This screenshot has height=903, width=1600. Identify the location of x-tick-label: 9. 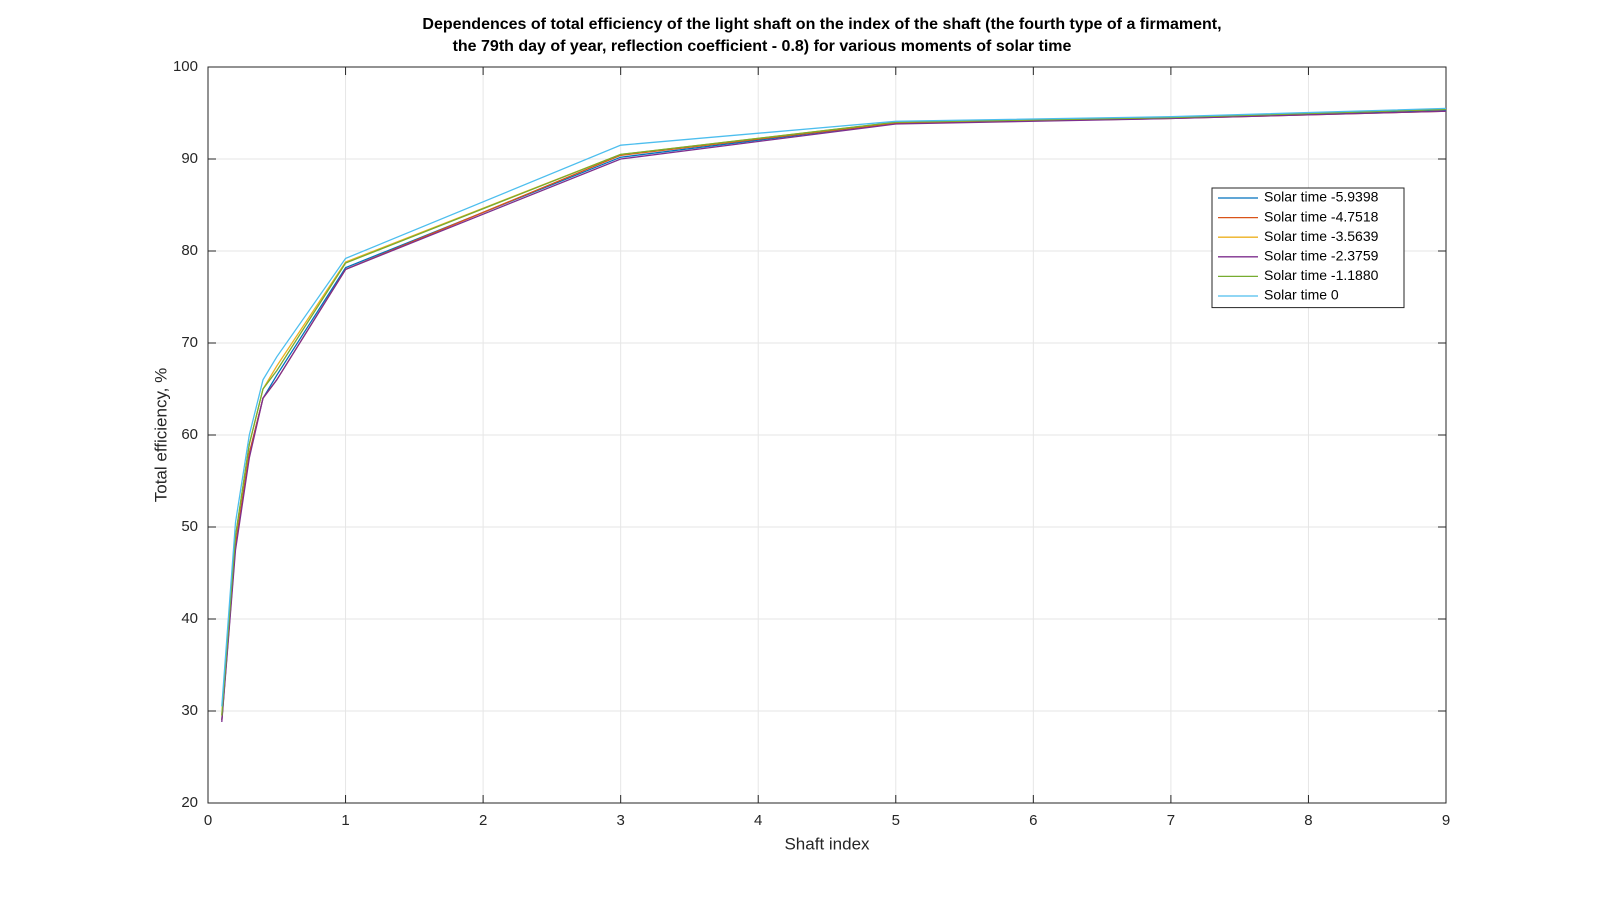
(1446, 820).